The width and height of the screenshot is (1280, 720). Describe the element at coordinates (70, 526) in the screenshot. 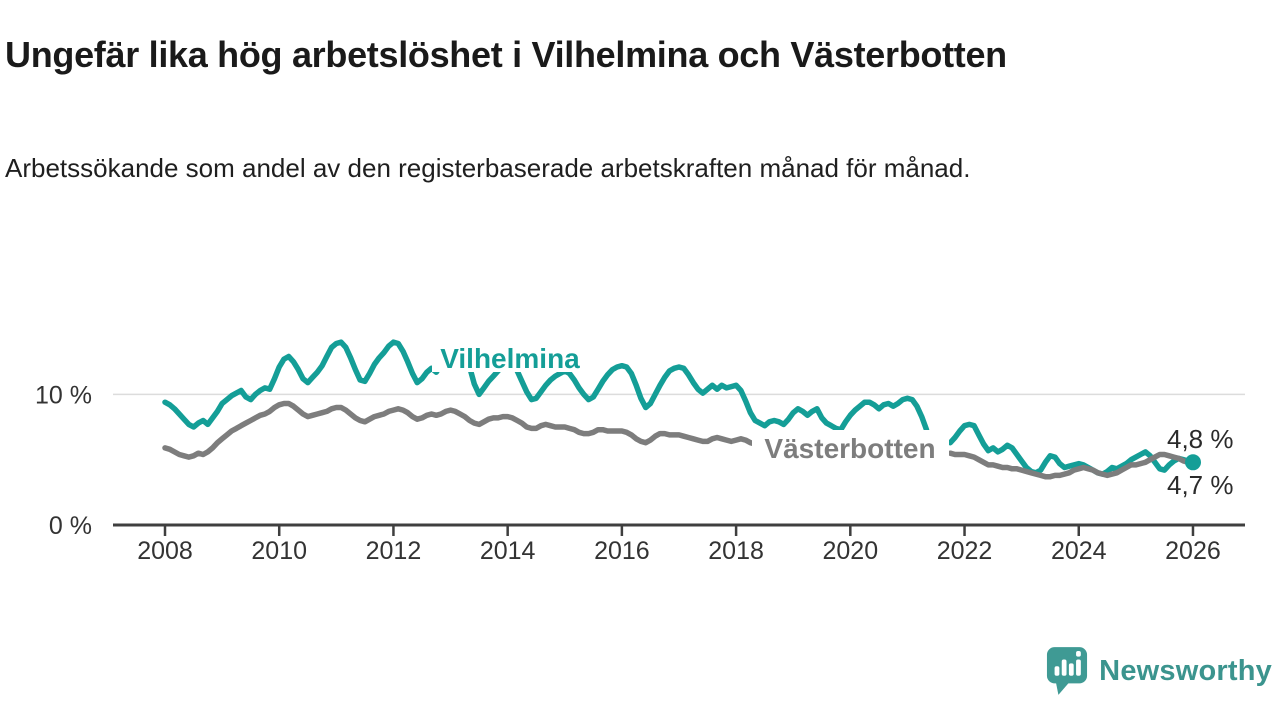

I see `y-axis-label: 0 %` at that location.